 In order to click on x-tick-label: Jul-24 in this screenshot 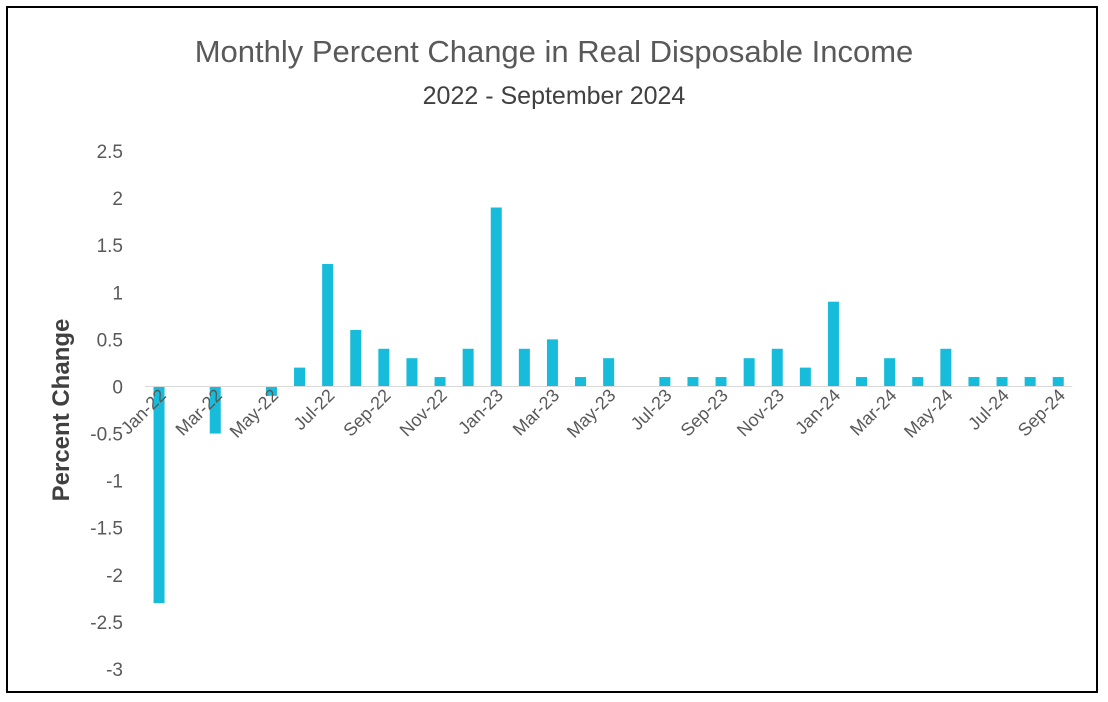, I will do `click(988, 409)`.